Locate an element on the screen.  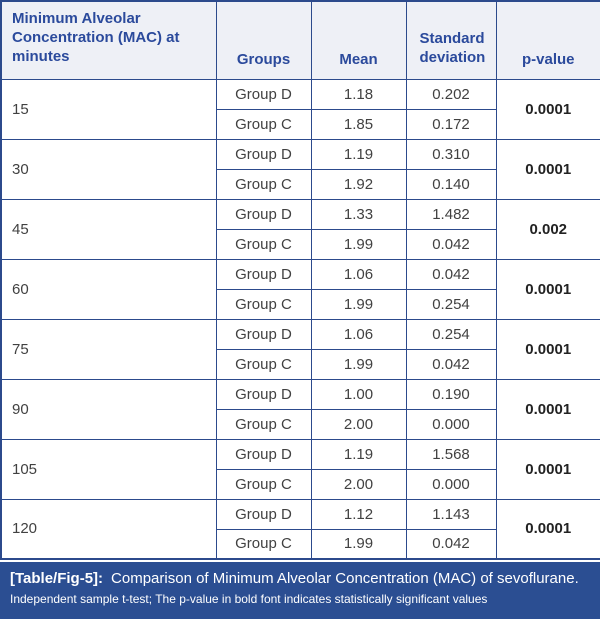
table-row: Group C 1.85 0.172 is located at coordinates (300, 124).